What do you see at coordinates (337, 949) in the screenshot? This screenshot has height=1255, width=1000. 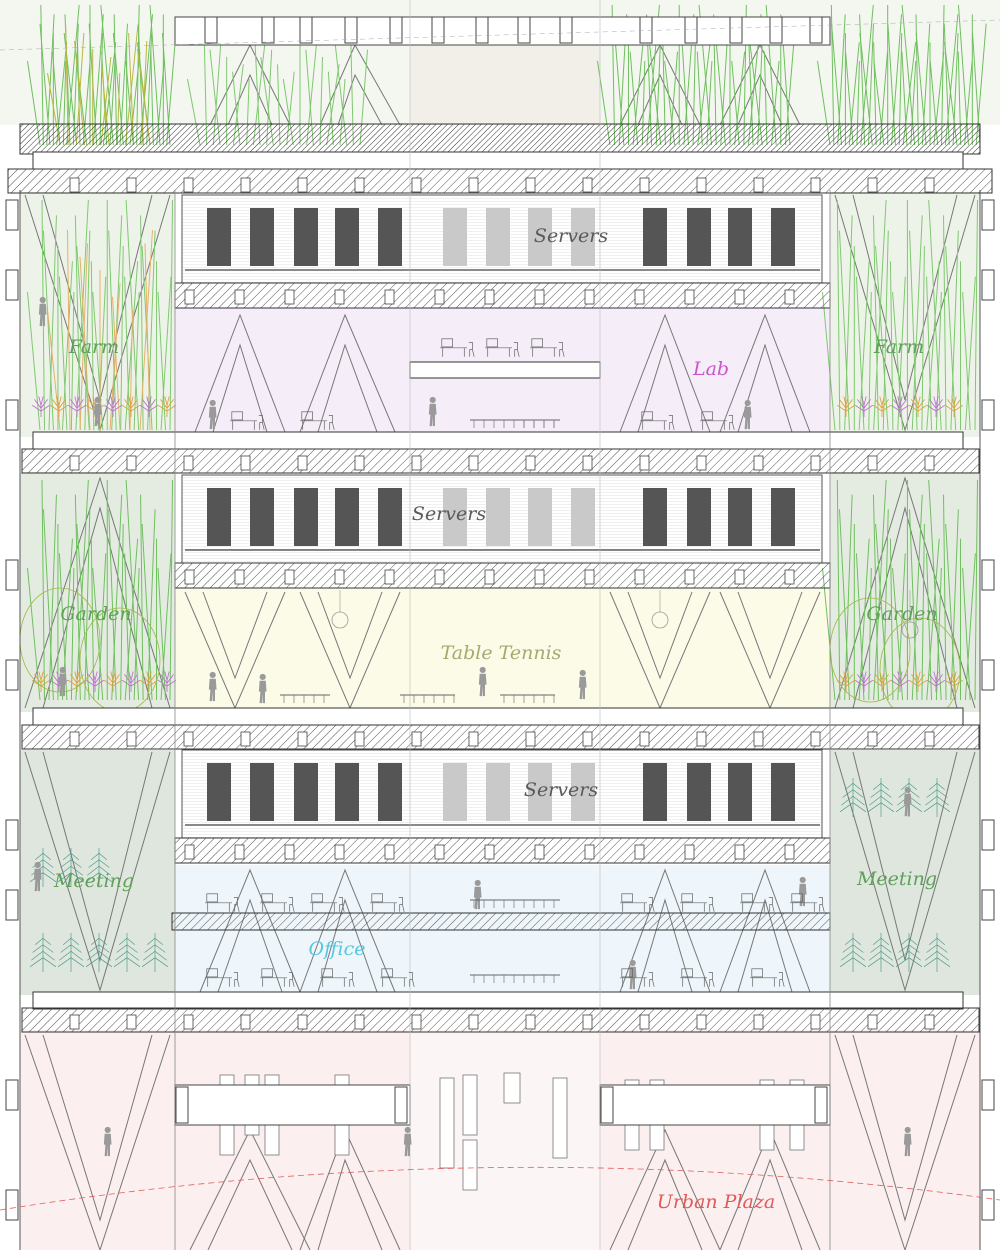 I see `label-office: Office` at bounding box center [337, 949].